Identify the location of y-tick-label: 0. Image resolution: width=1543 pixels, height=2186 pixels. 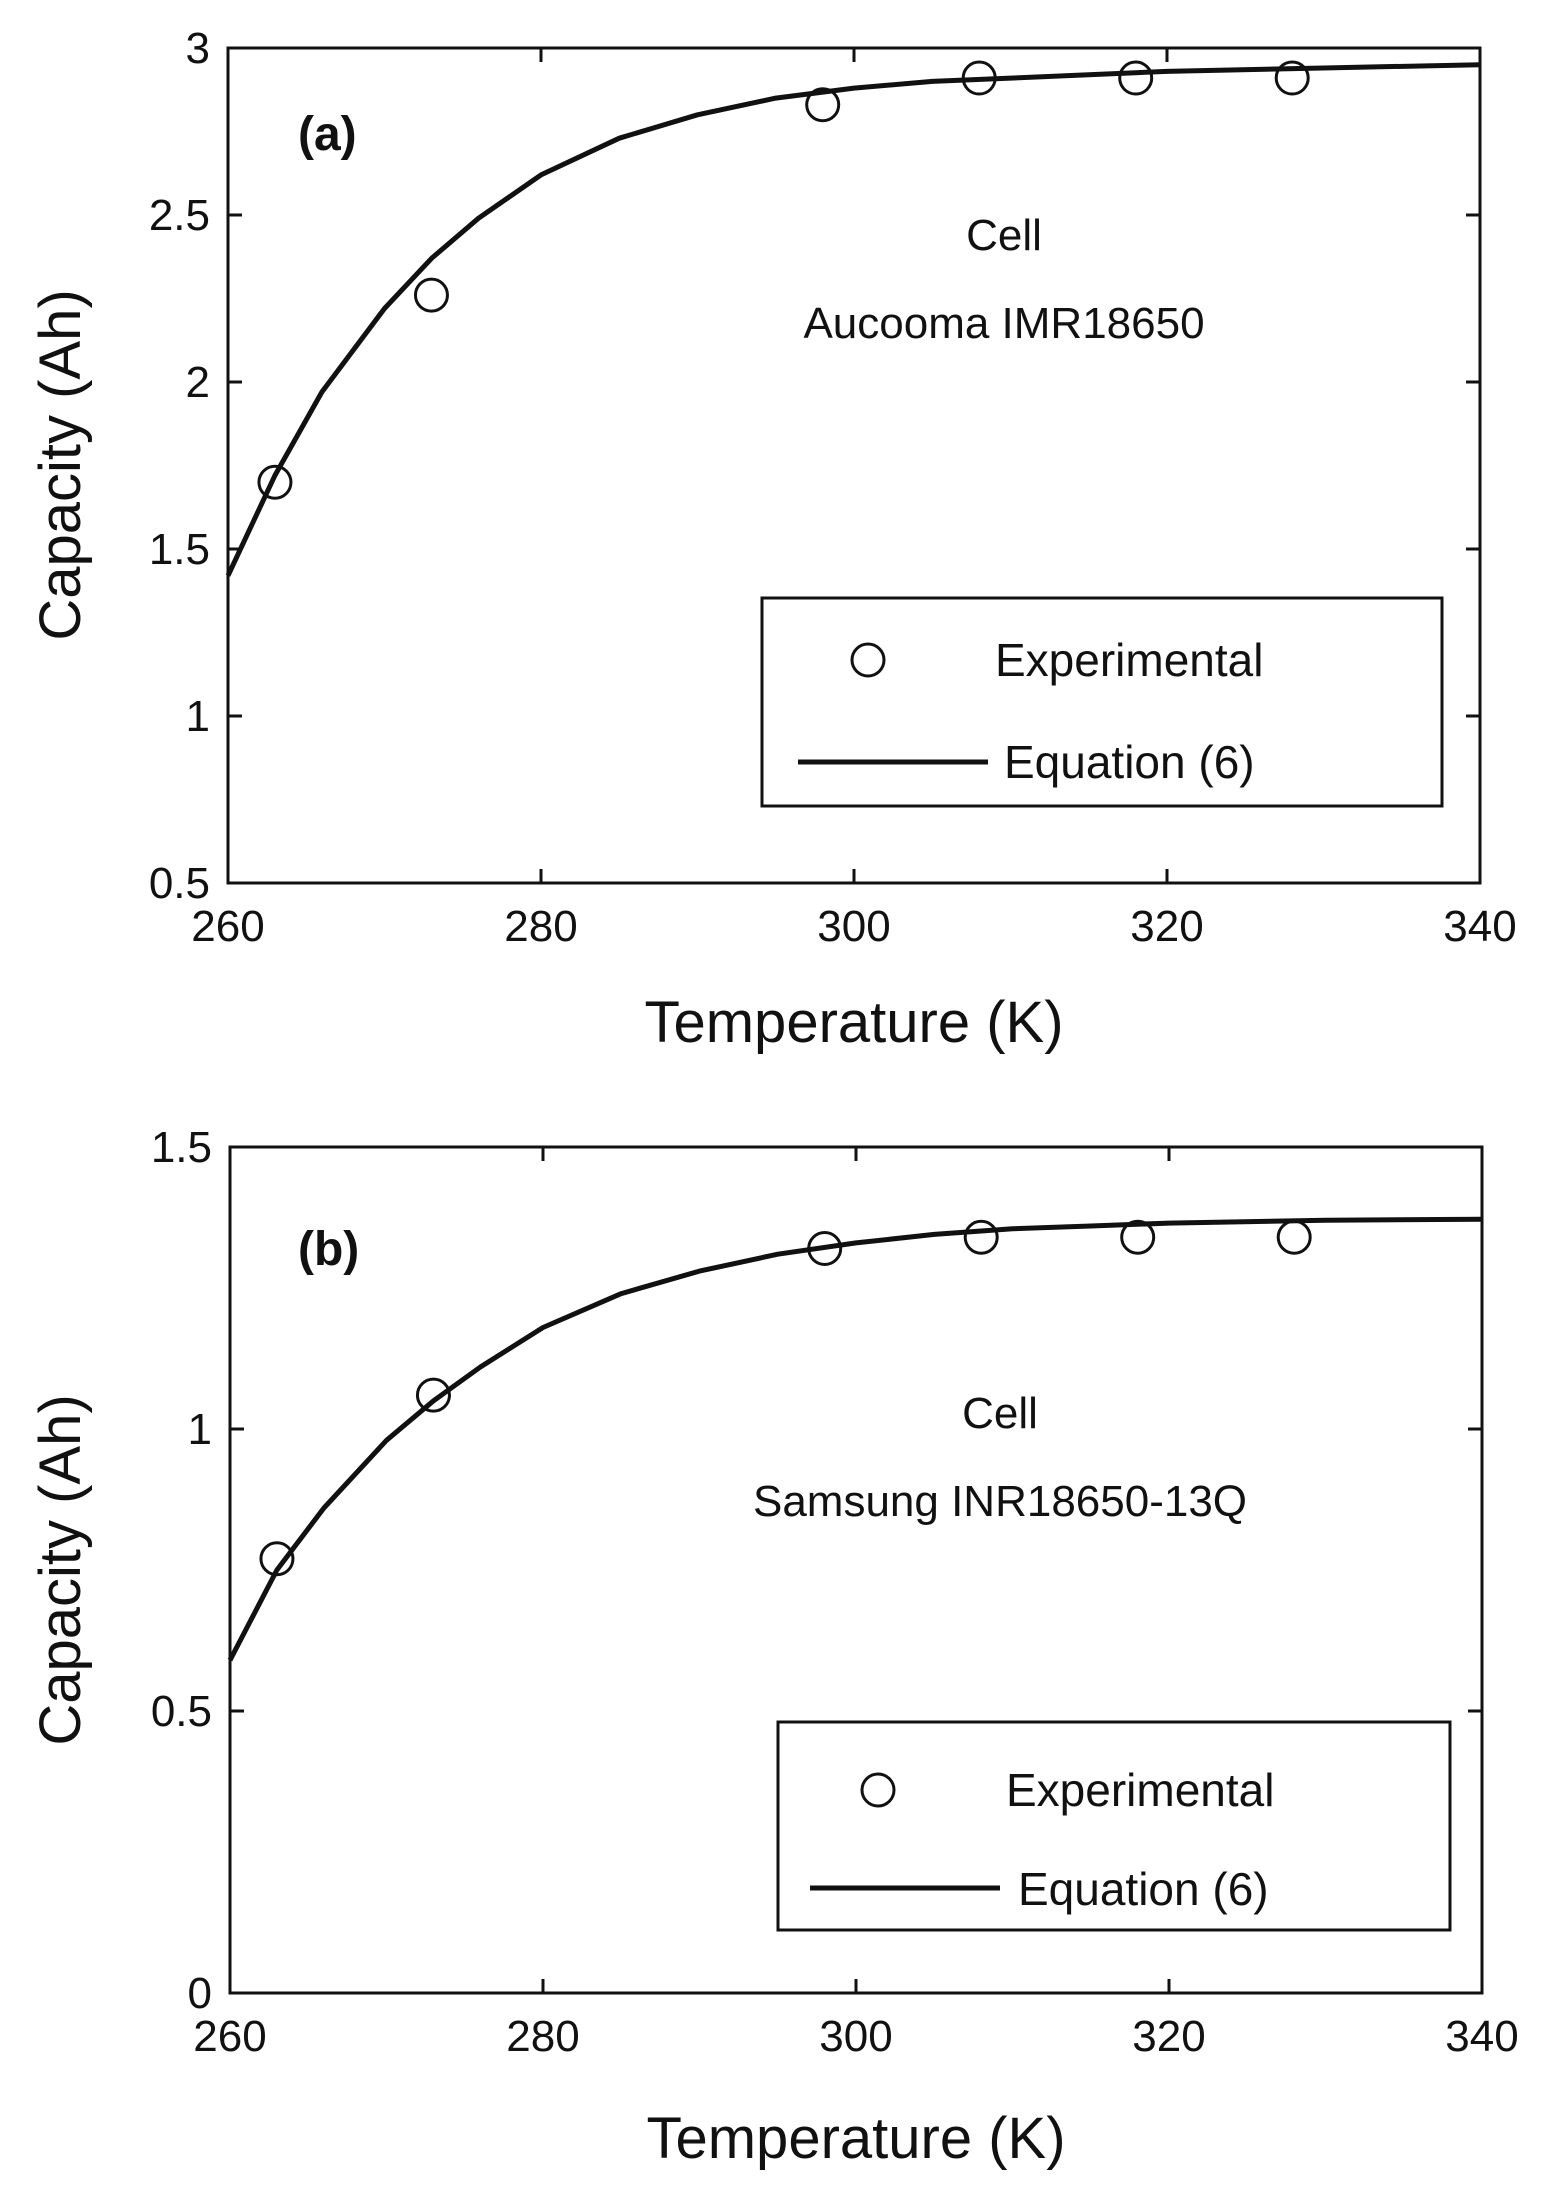
(200, 1993).